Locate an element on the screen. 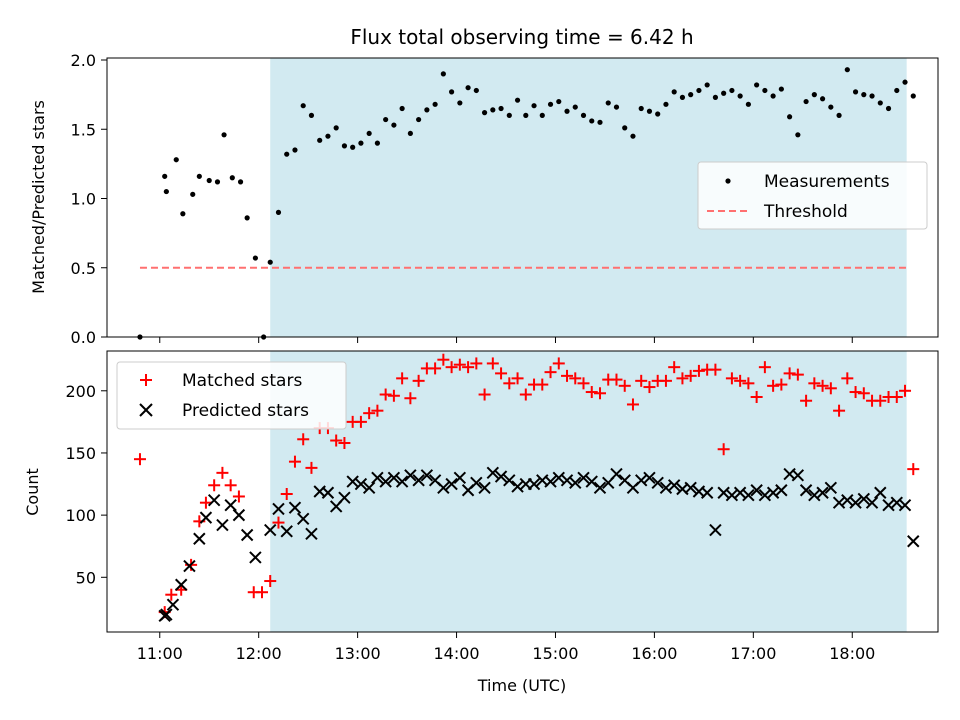 The height and width of the screenshot is (720, 960). bottom-x-tick-label: 12:00 is located at coordinates (259, 653).